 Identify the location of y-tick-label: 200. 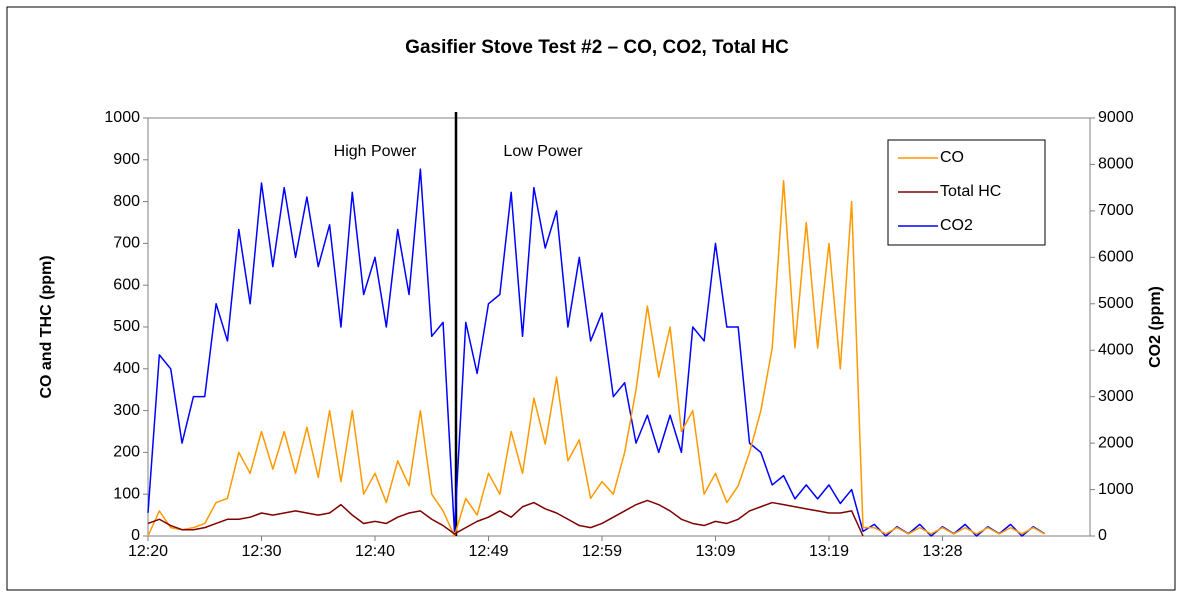
(126, 452).